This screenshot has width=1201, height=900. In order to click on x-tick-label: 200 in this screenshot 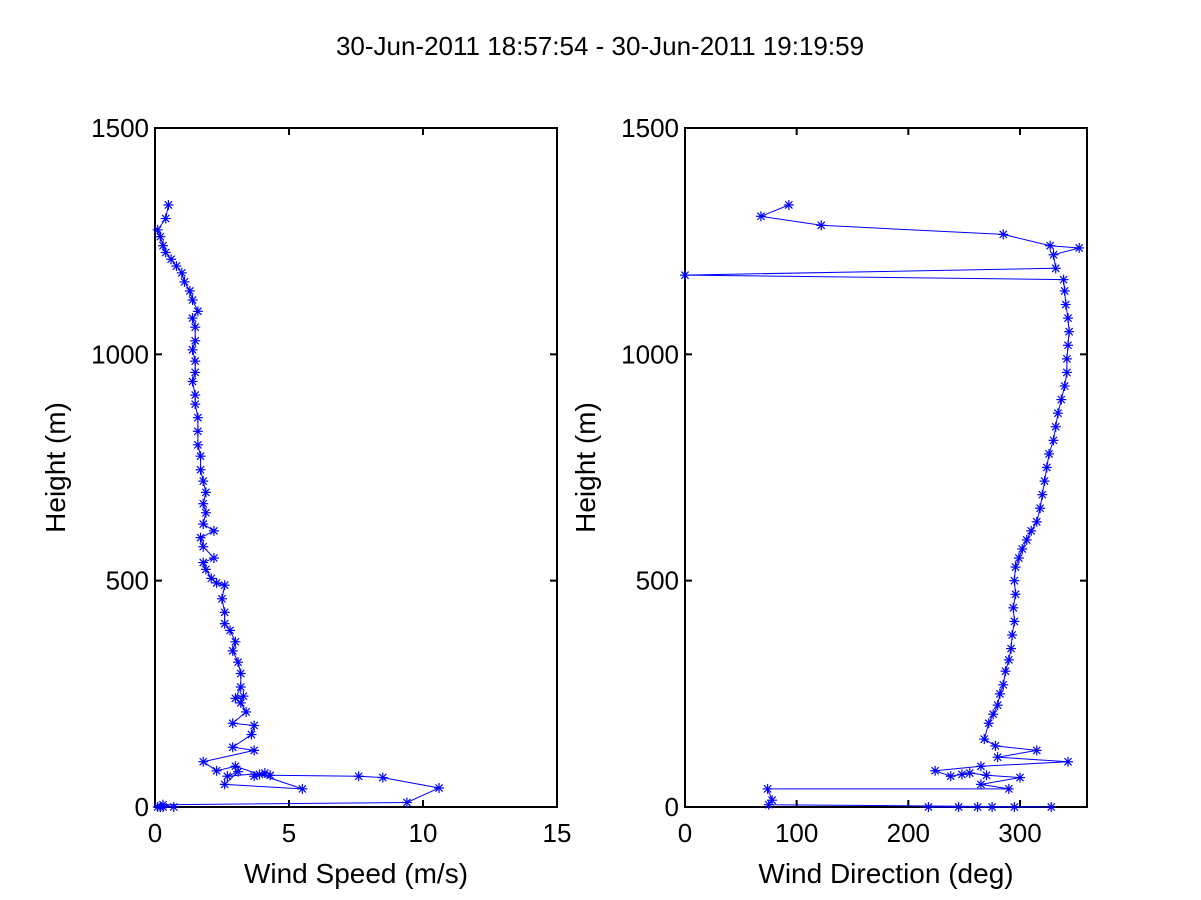, I will do `click(908, 833)`.